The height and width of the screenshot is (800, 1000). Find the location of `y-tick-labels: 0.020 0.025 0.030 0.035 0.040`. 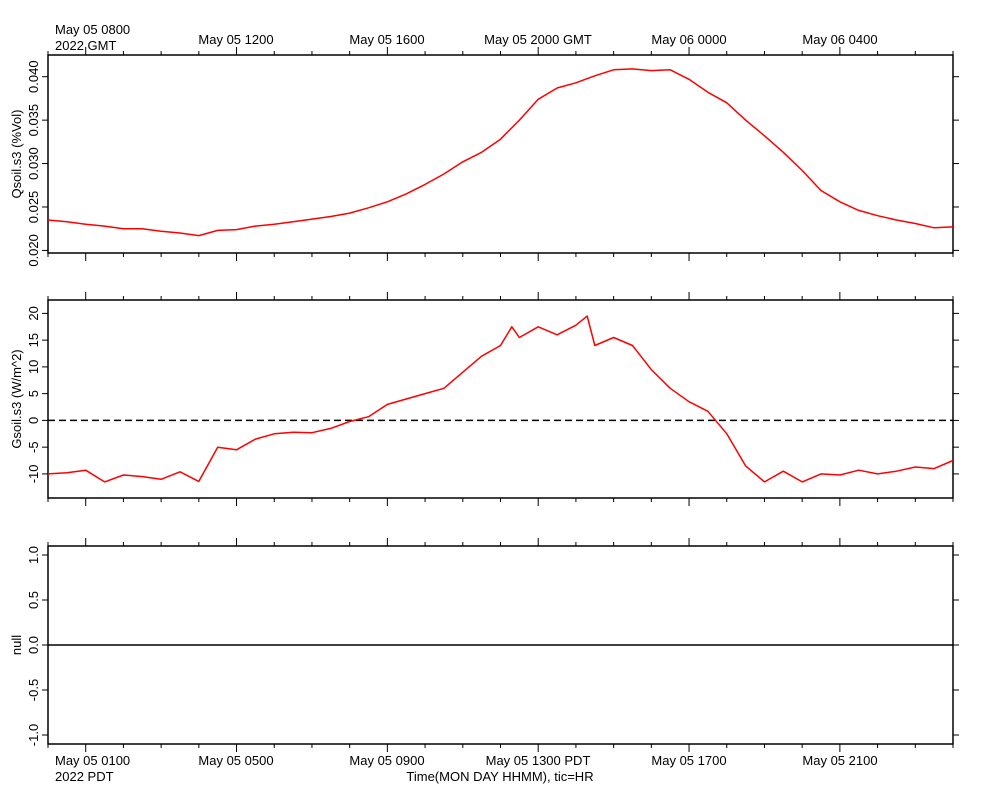

y-tick-labels: 0.020 0.025 0.030 0.035 0.040 is located at coordinates (33, 163).